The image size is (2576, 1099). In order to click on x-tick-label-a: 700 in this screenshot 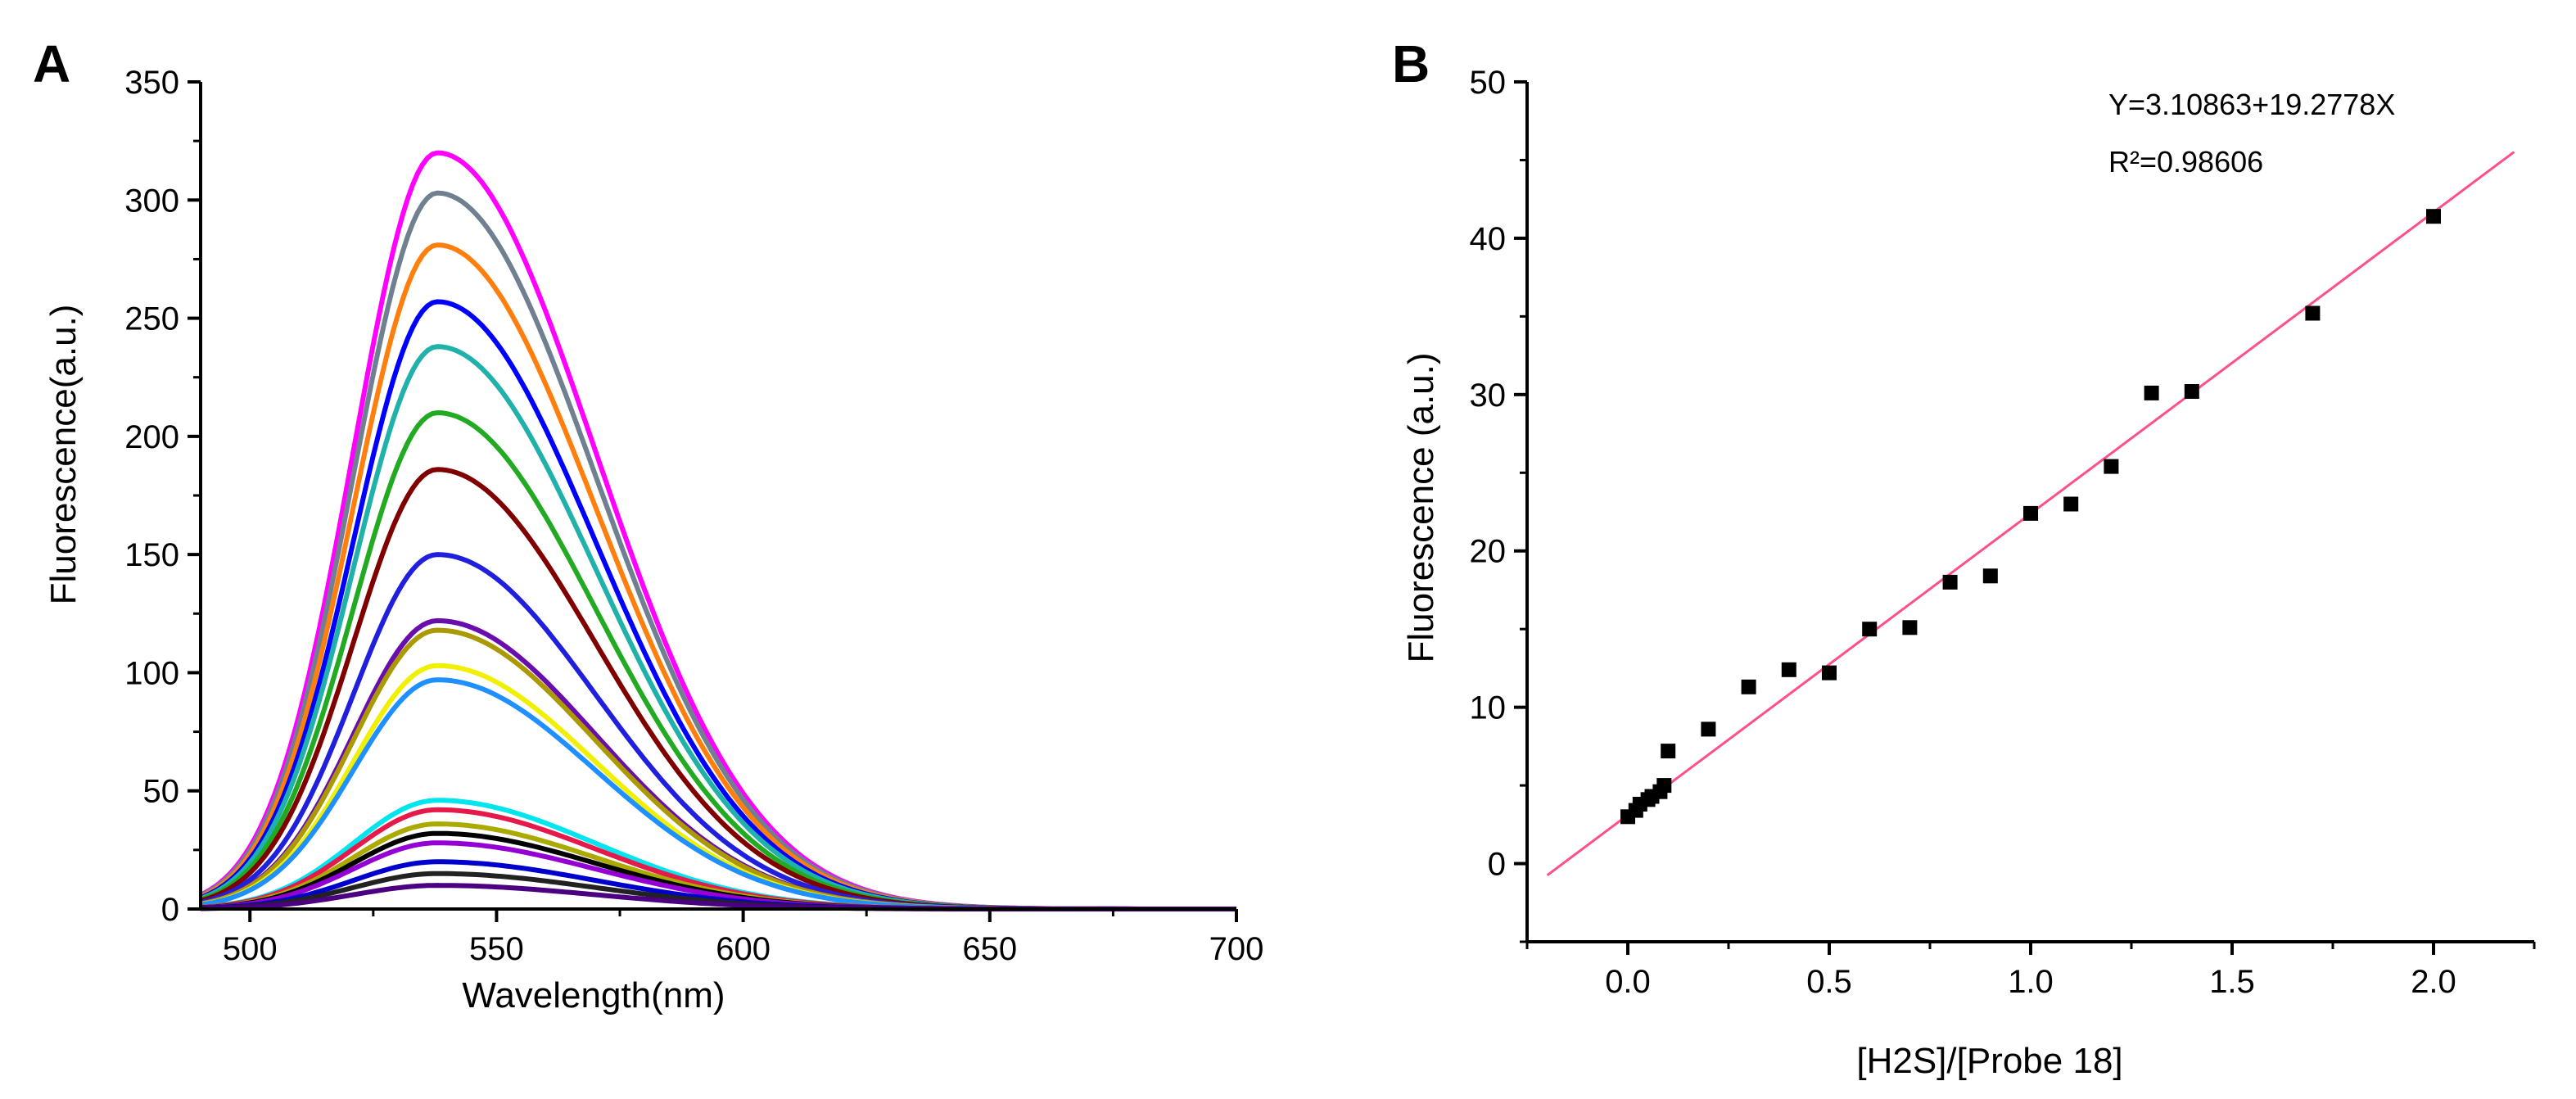, I will do `click(1236, 949)`.